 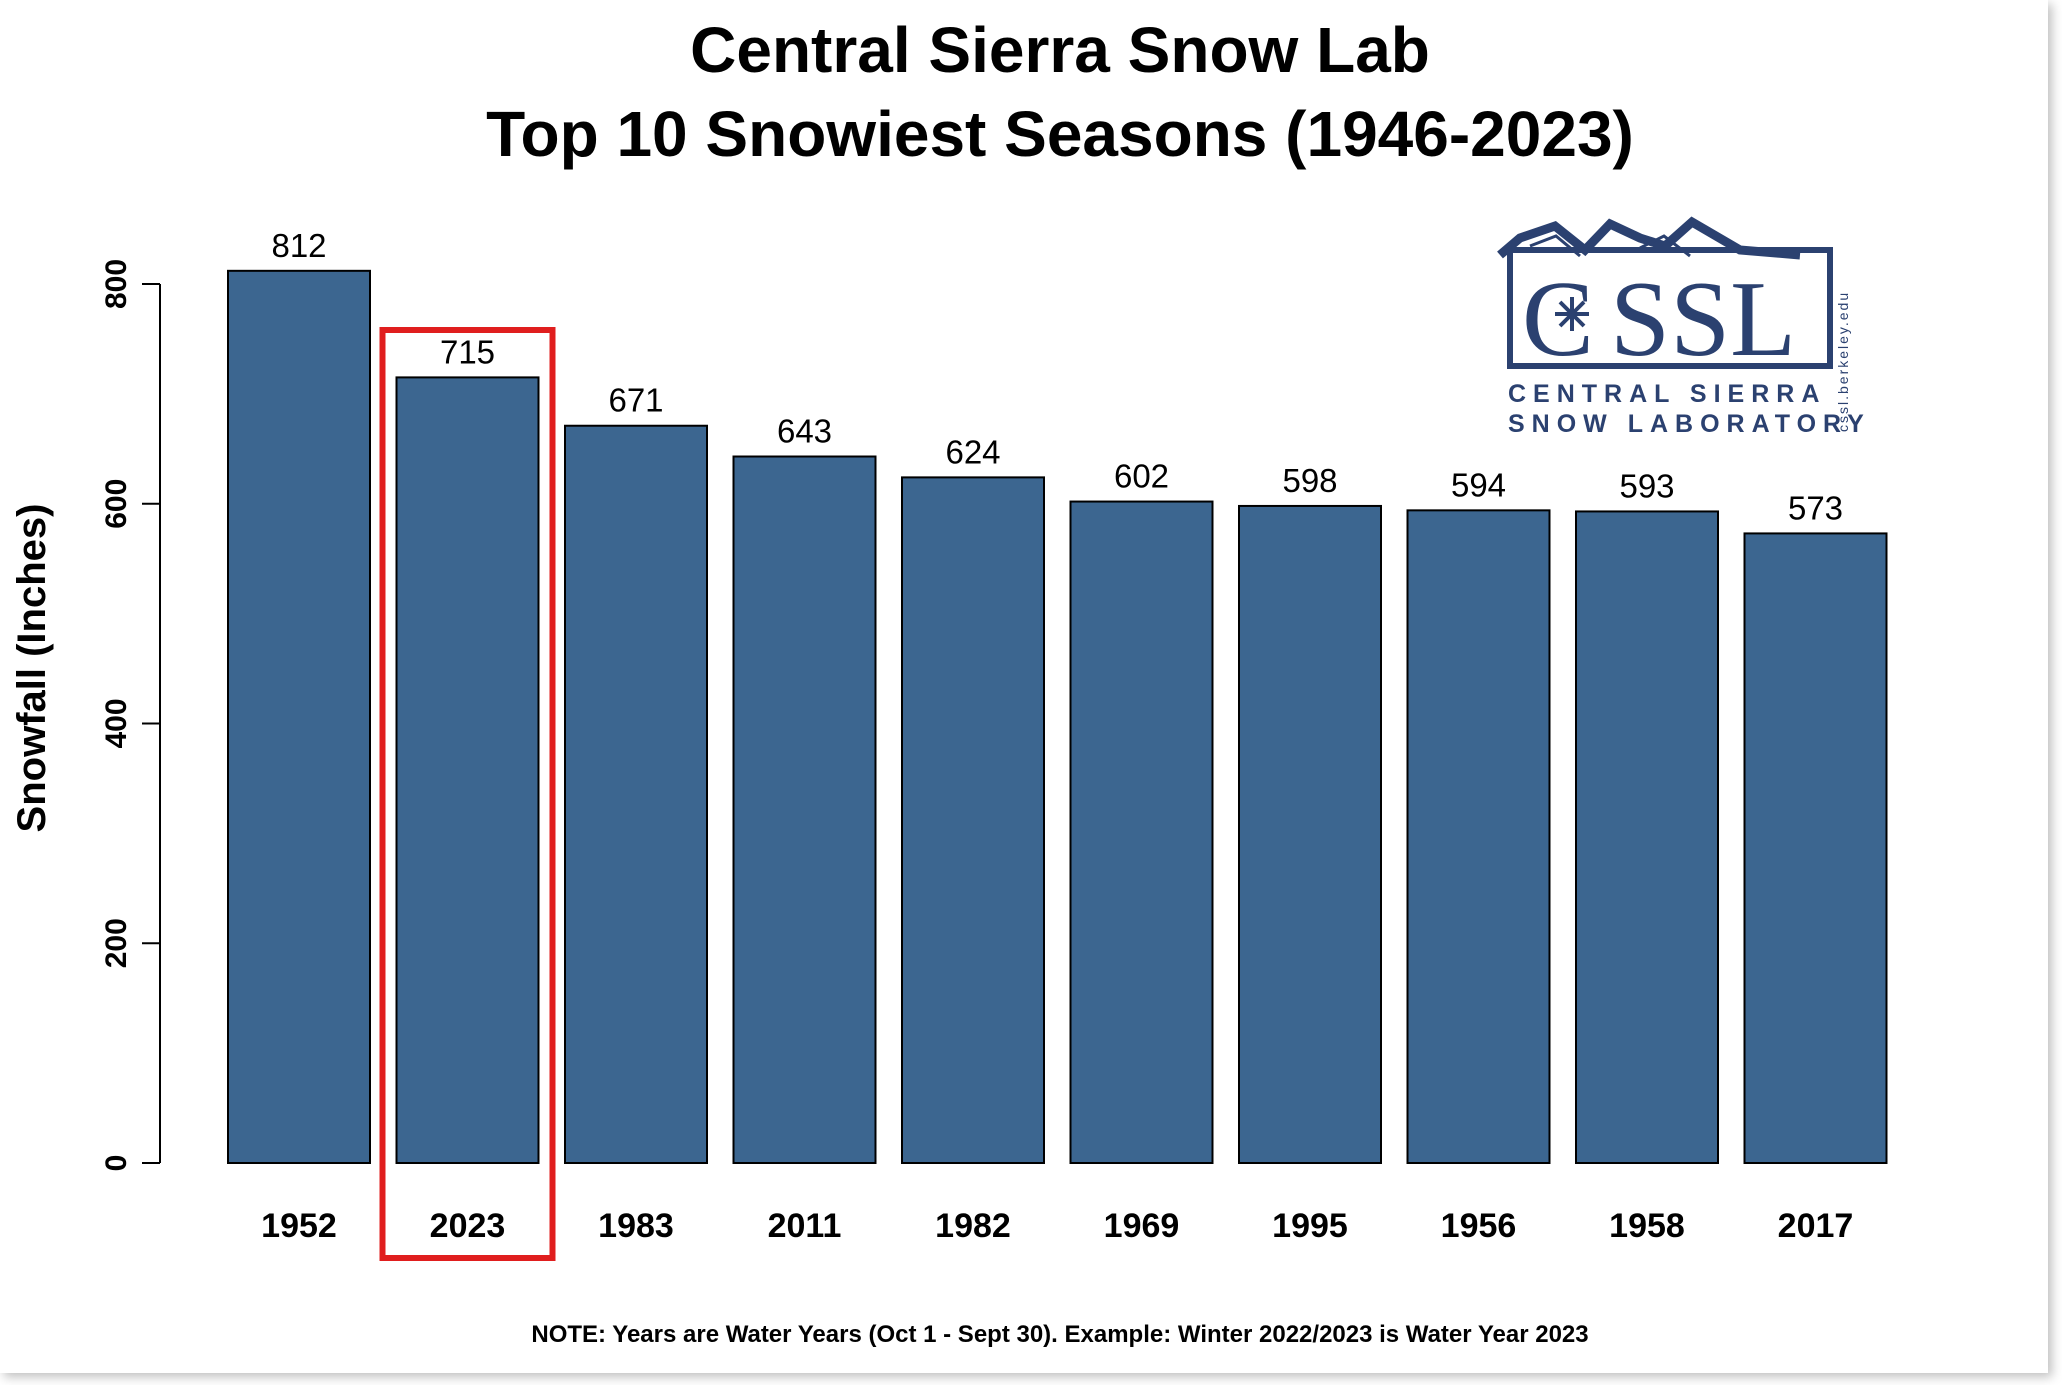 I want to click on data-label: 715, so click(x=467, y=351).